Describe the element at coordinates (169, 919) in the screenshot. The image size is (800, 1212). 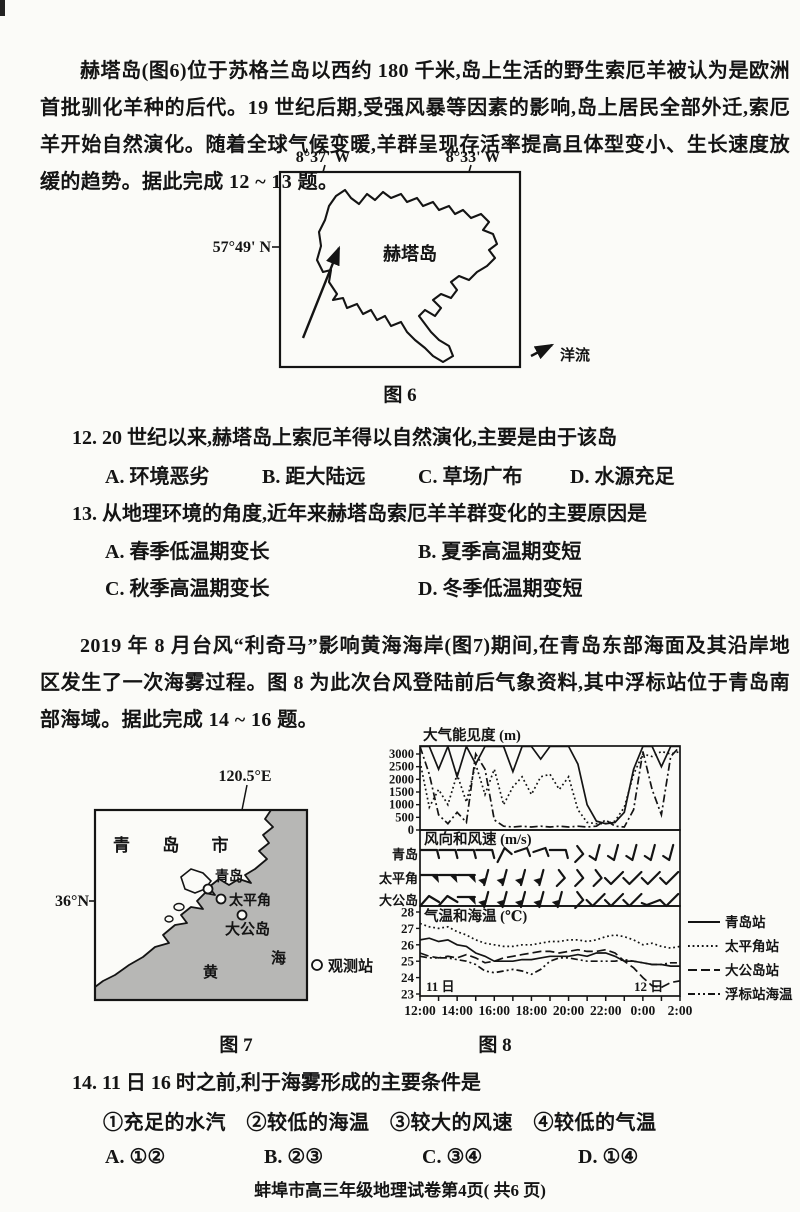
I see `small-island` at that location.